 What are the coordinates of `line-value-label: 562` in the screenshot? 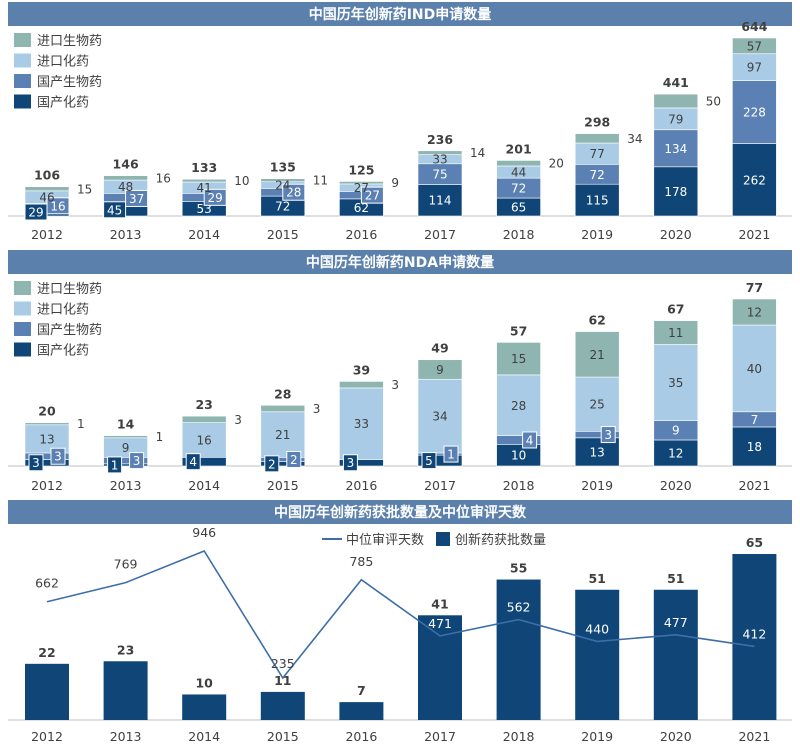 It's located at (519, 607).